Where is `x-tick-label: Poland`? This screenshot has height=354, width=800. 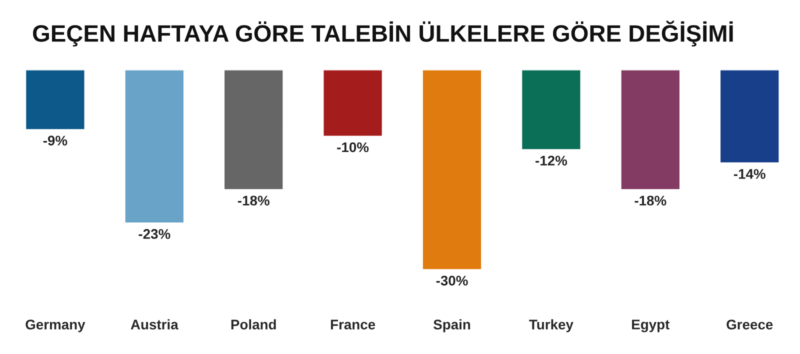
x-tick-label: Poland is located at coordinates (253, 324).